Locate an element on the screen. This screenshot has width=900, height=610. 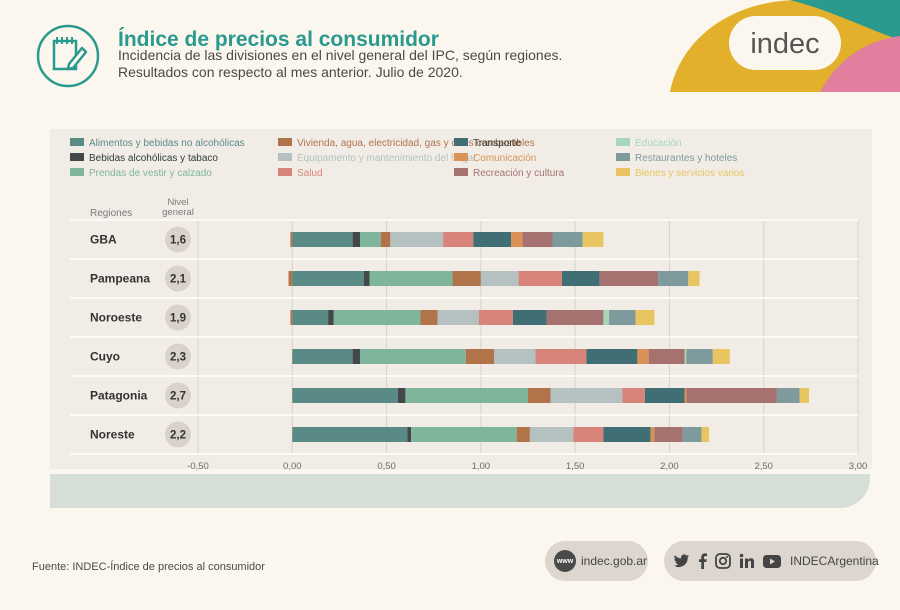
logo-pill is located at coordinates (785, 43).